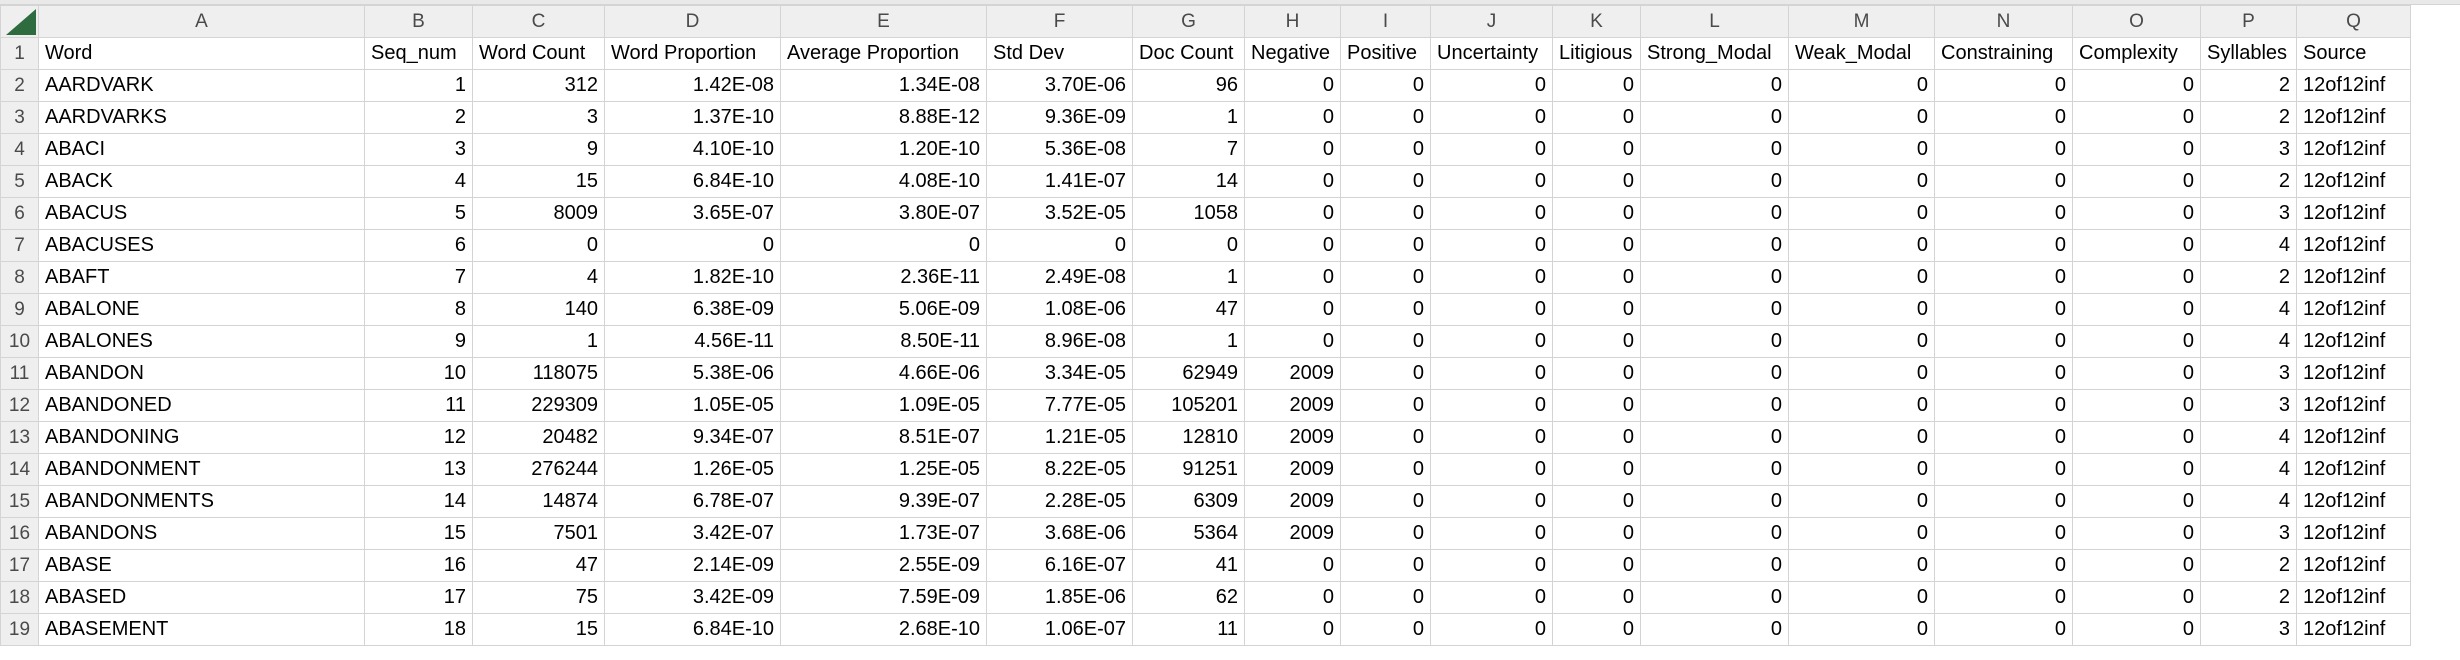 This screenshot has height=660, width=2460. What do you see at coordinates (1188, 501) in the screenshot?
I see `cell: 6309` at bounding box center [1188, 501].